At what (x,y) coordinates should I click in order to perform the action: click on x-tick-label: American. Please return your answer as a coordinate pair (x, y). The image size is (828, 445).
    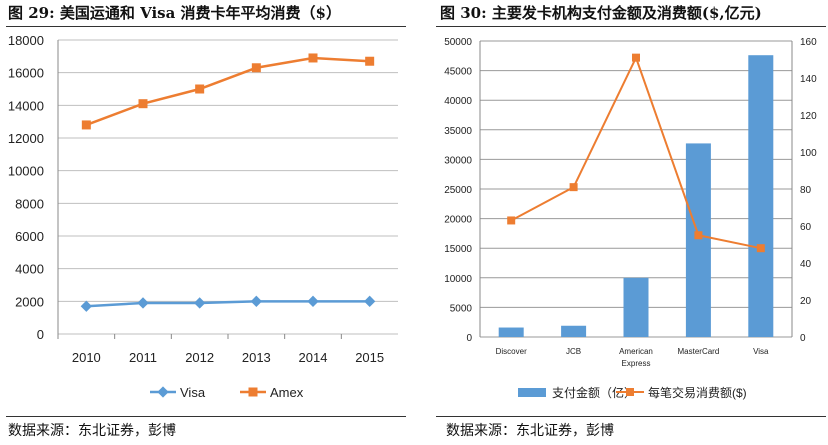
    Looking at the image, I should click on (636, 351).